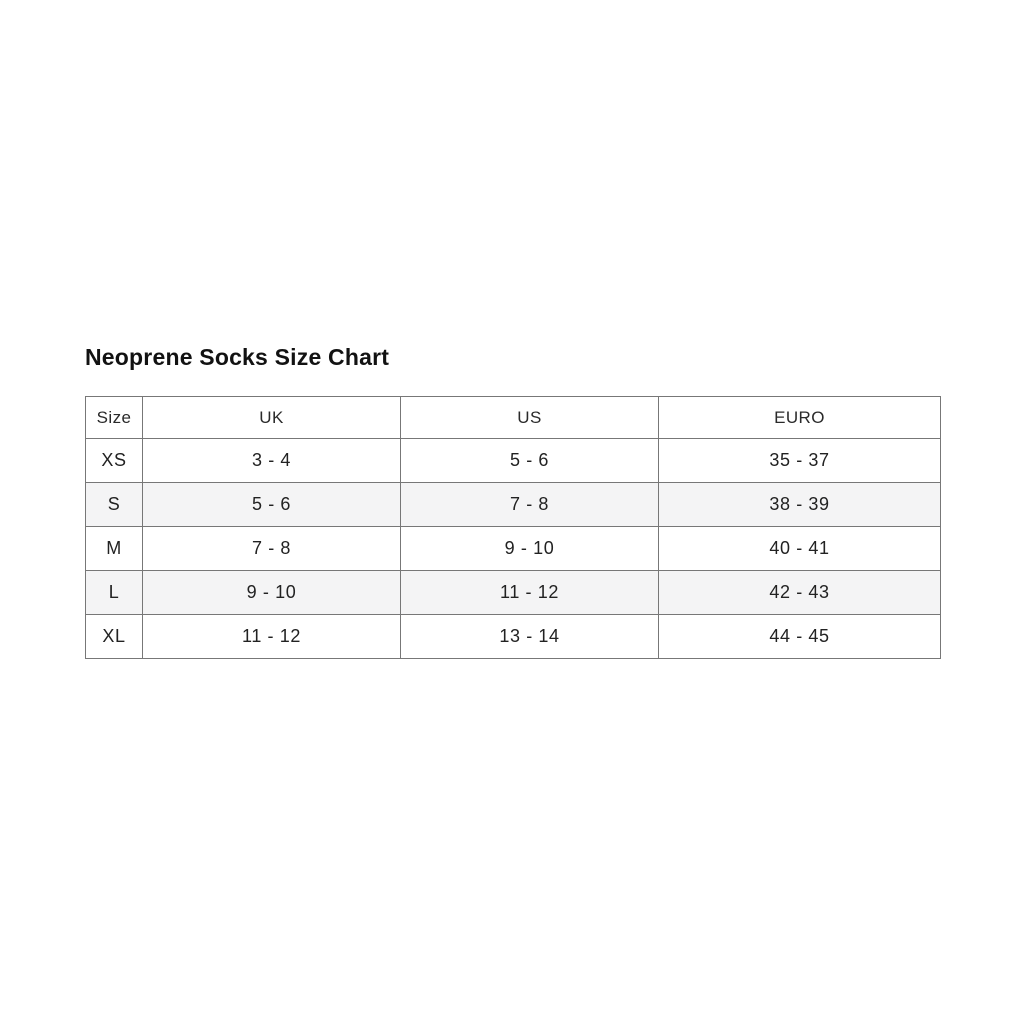  I want to click on table-header-row: Size UK US EURO, so click(513, 417).